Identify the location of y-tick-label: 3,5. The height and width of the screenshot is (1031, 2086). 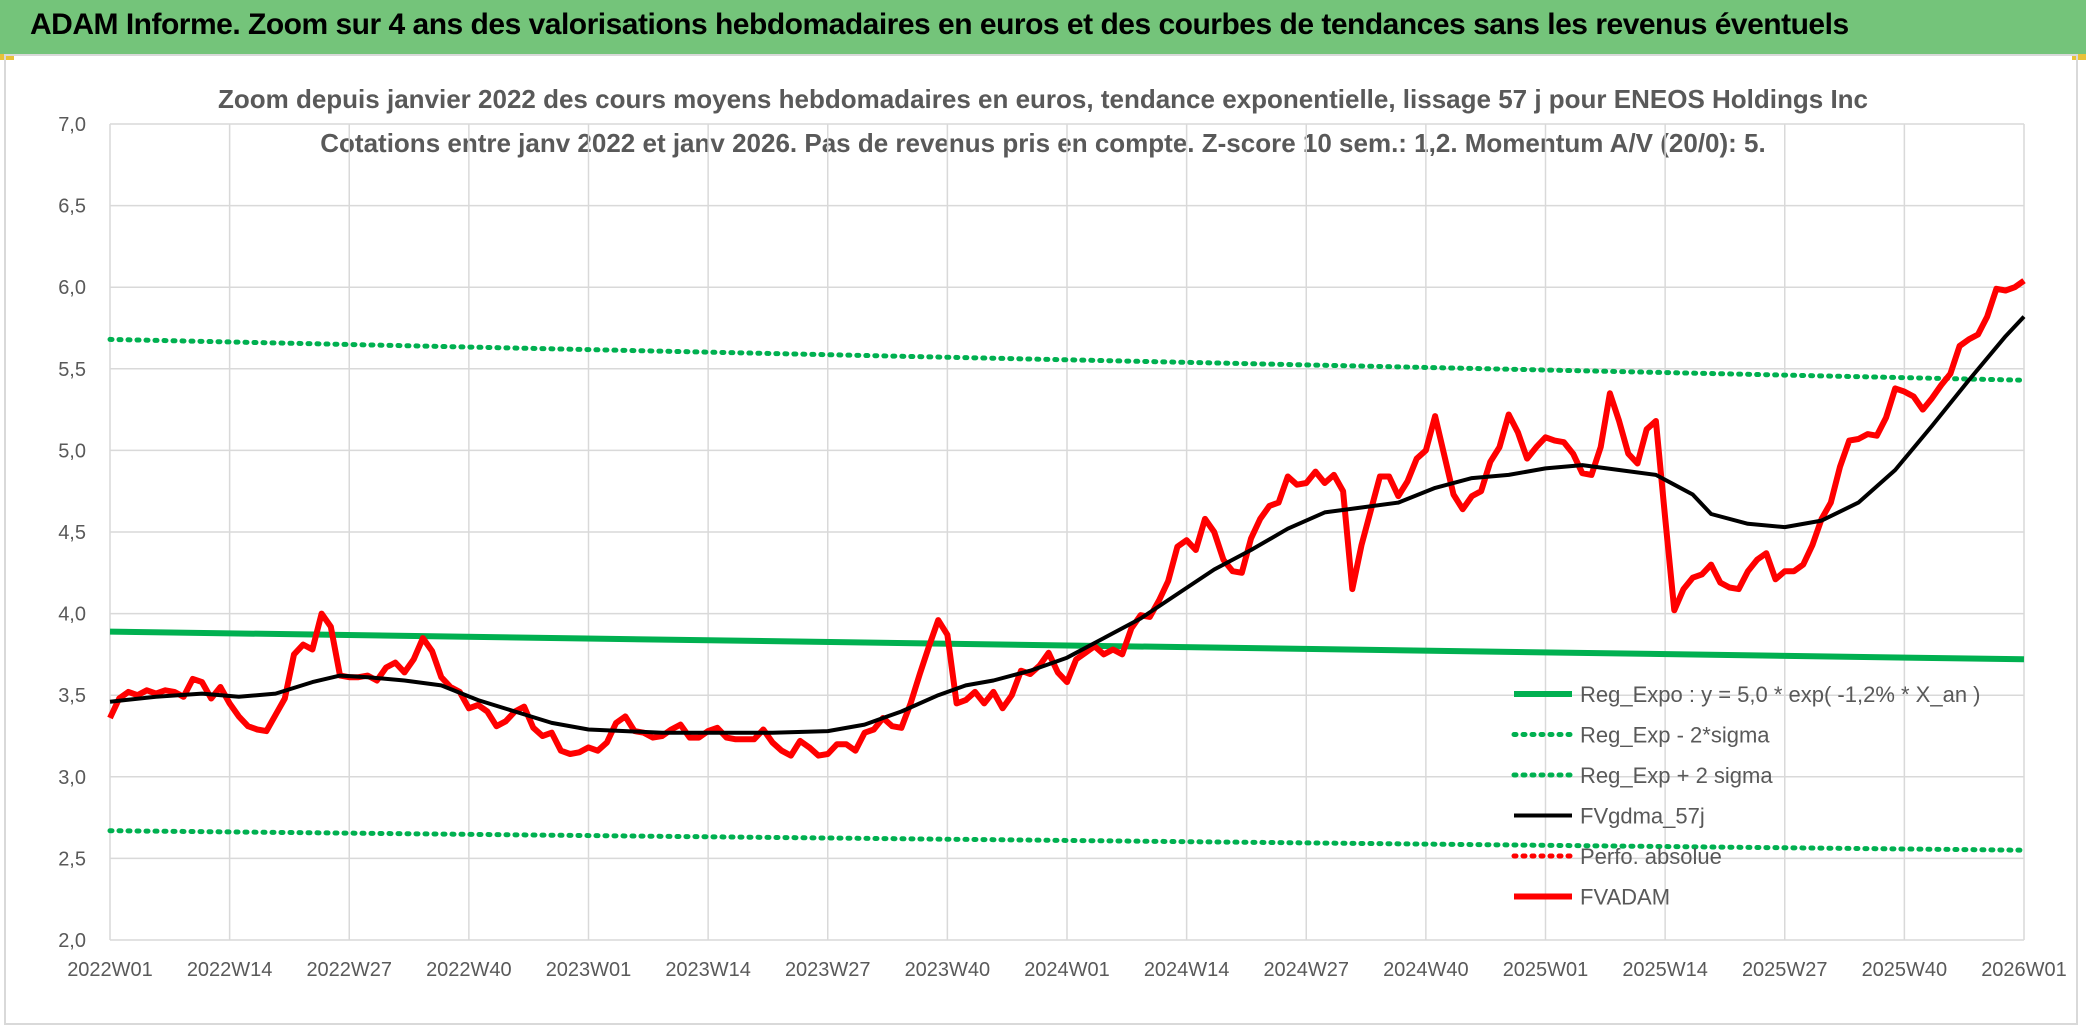
(72, 696).